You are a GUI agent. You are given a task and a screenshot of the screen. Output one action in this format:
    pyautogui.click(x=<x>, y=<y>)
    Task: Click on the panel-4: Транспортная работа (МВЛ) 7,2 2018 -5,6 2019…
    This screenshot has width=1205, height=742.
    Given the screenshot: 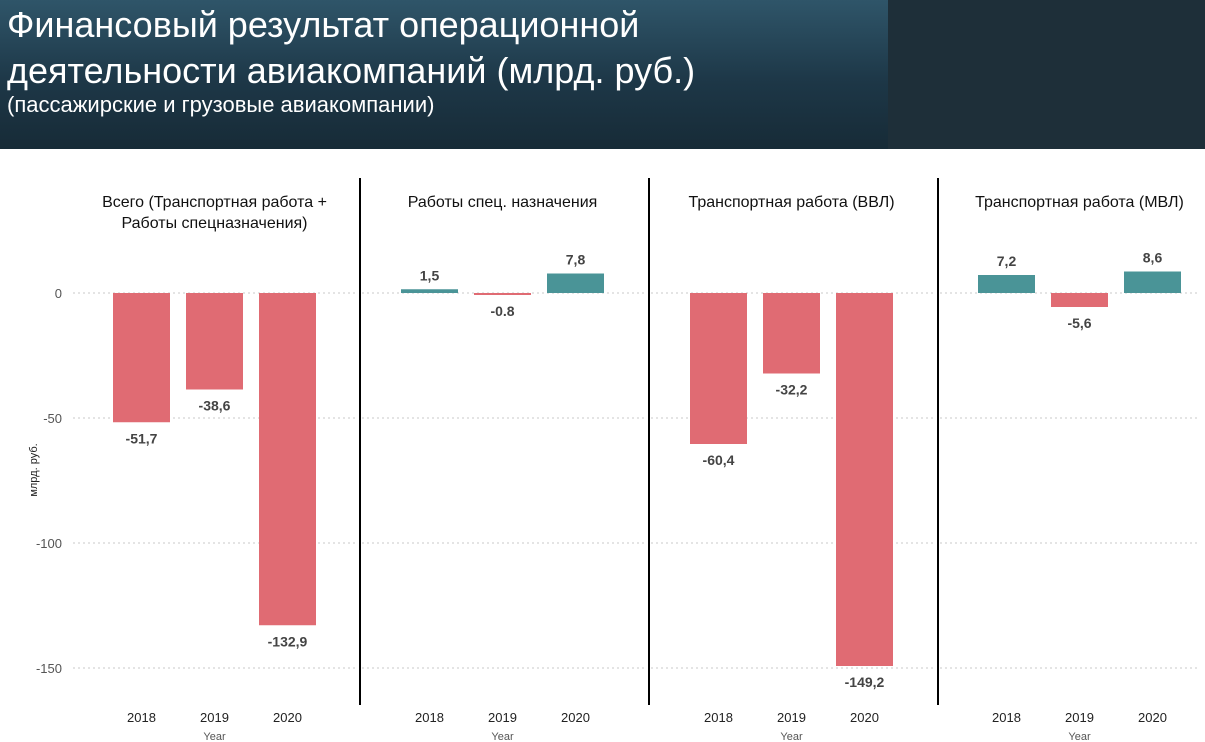 What is the action you would take?
    pyautogui.click(x=1079, y=468)
    